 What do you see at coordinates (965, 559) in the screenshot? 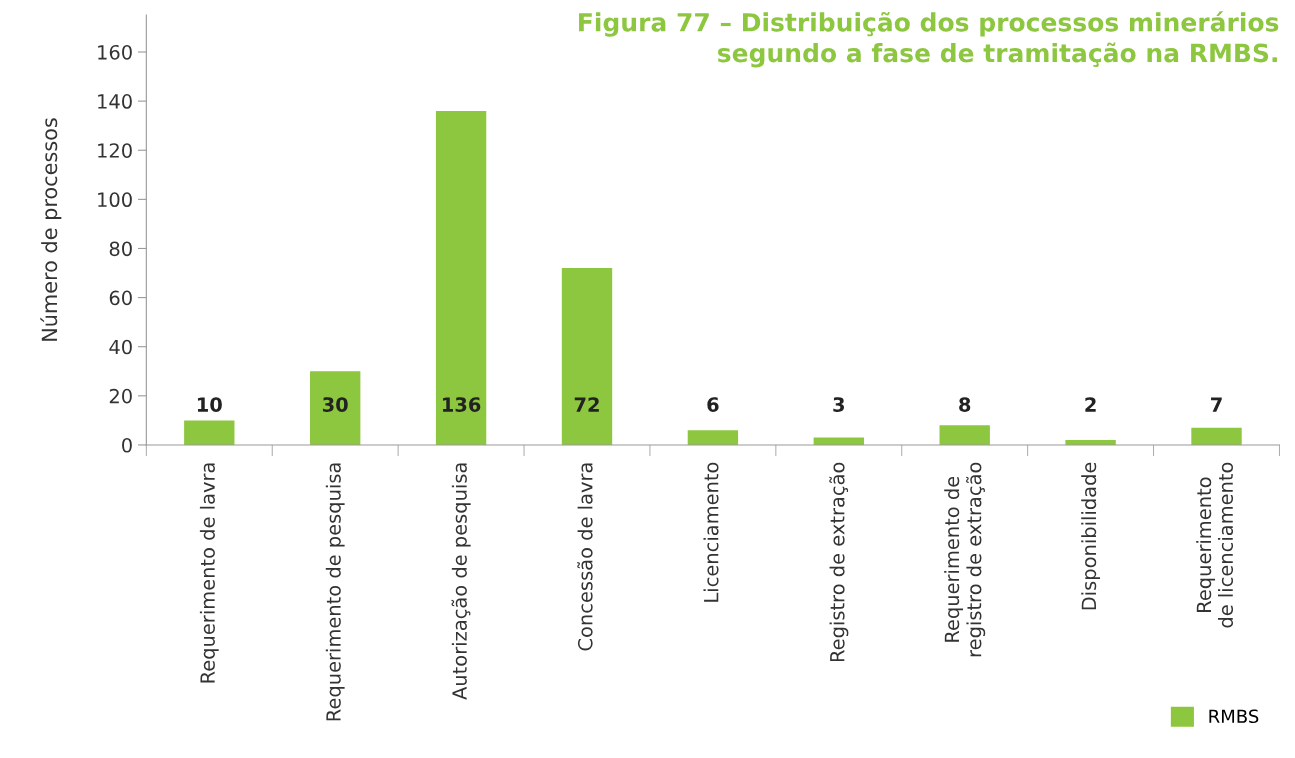
I see `x-tick-label: Requerimento de registro de extração` at bounding box center [965, 559].